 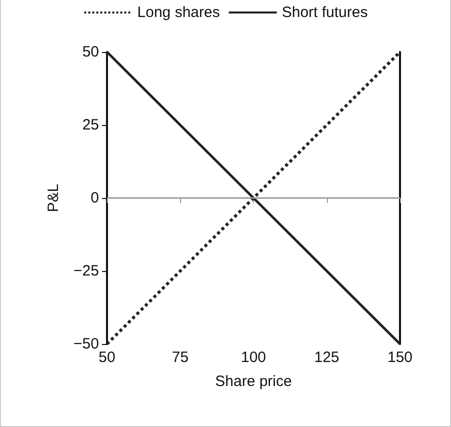 What do you see at coordinates (400, 357) in the screenshot?
I see `x-tick-label: 150` at bounding box center [400, 357].